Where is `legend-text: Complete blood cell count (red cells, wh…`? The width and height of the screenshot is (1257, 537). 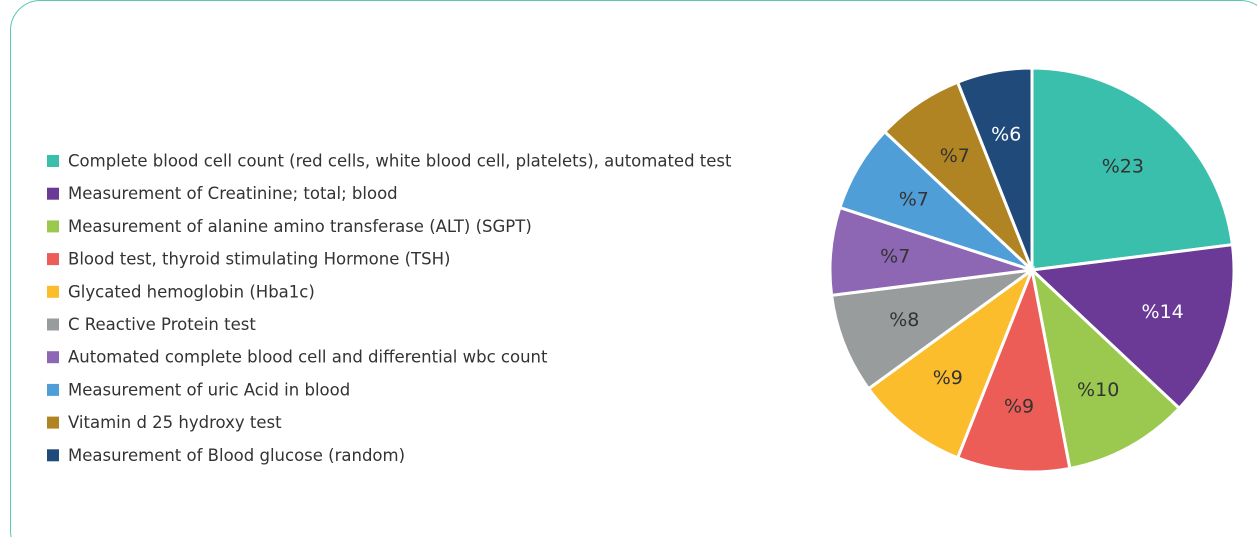 legend-text: Complete blood cell count (red cells, wh… is located at coordinates (400, 161).